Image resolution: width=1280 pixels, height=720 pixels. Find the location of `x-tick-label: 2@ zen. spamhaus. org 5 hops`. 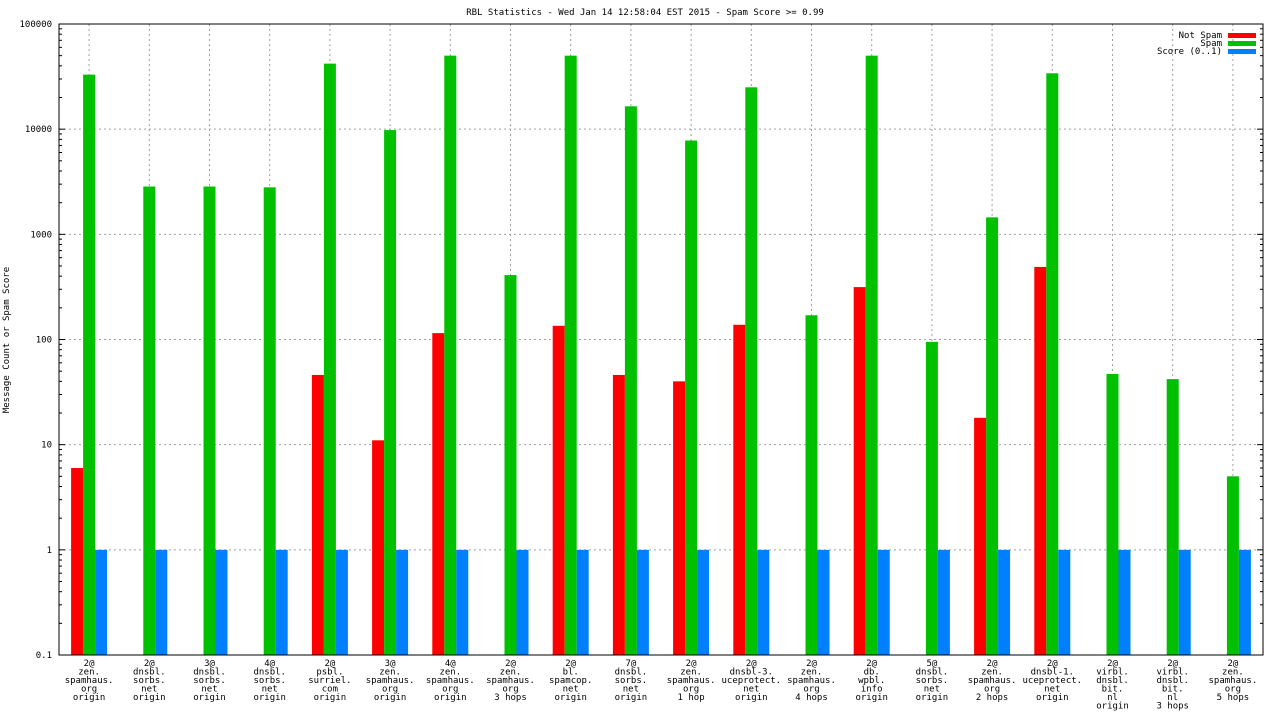

x-tick-label: 2@ zen. spamhaus. org 5 hops is located at coordinates (1233, 681).